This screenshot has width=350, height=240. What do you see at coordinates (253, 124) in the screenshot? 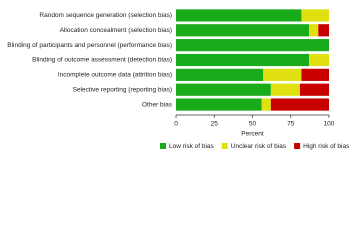
I see `x-tick-label: 50` at bounding box center [253, 124].